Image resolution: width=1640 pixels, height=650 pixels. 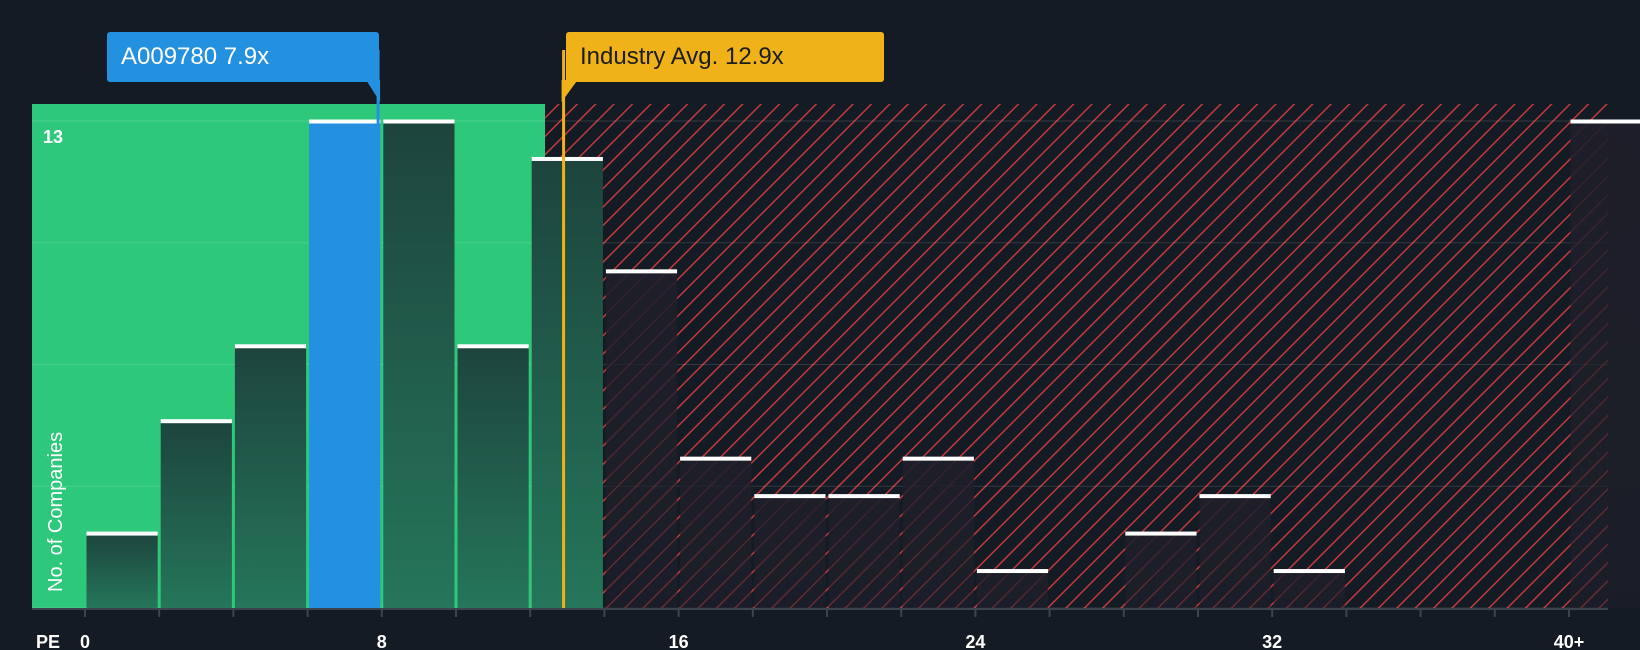 What do you see at coordinates (682, 56) in the screenshot?
I see `industry-avg-label: Industry Avg. 12.9x` at bounding box center [682, 56].